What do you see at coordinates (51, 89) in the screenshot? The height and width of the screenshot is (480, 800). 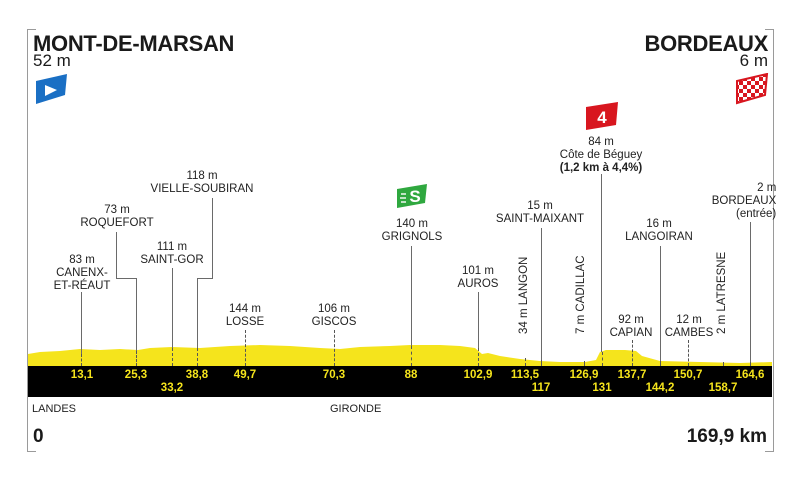 I see `start-flag-icon` at bounding box center [51, 89].